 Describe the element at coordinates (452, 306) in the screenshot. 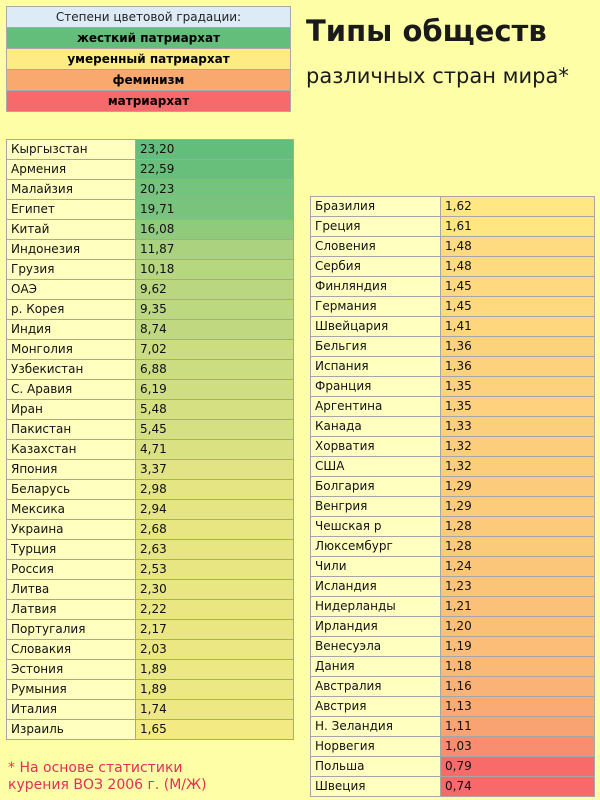

I see `table-row: Германия 1,45` at that location.